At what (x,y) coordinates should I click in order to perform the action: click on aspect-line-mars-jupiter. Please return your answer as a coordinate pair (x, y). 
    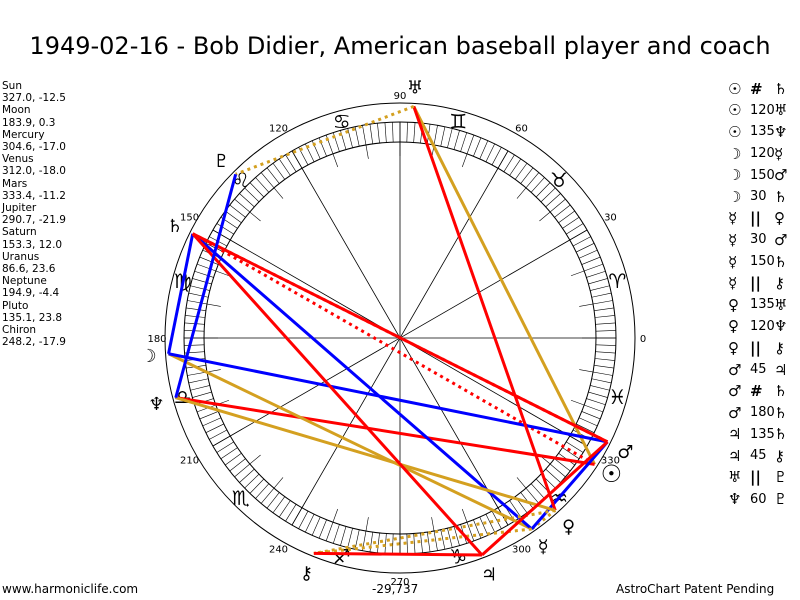
    Looking at the image, I should click on (545, 498).